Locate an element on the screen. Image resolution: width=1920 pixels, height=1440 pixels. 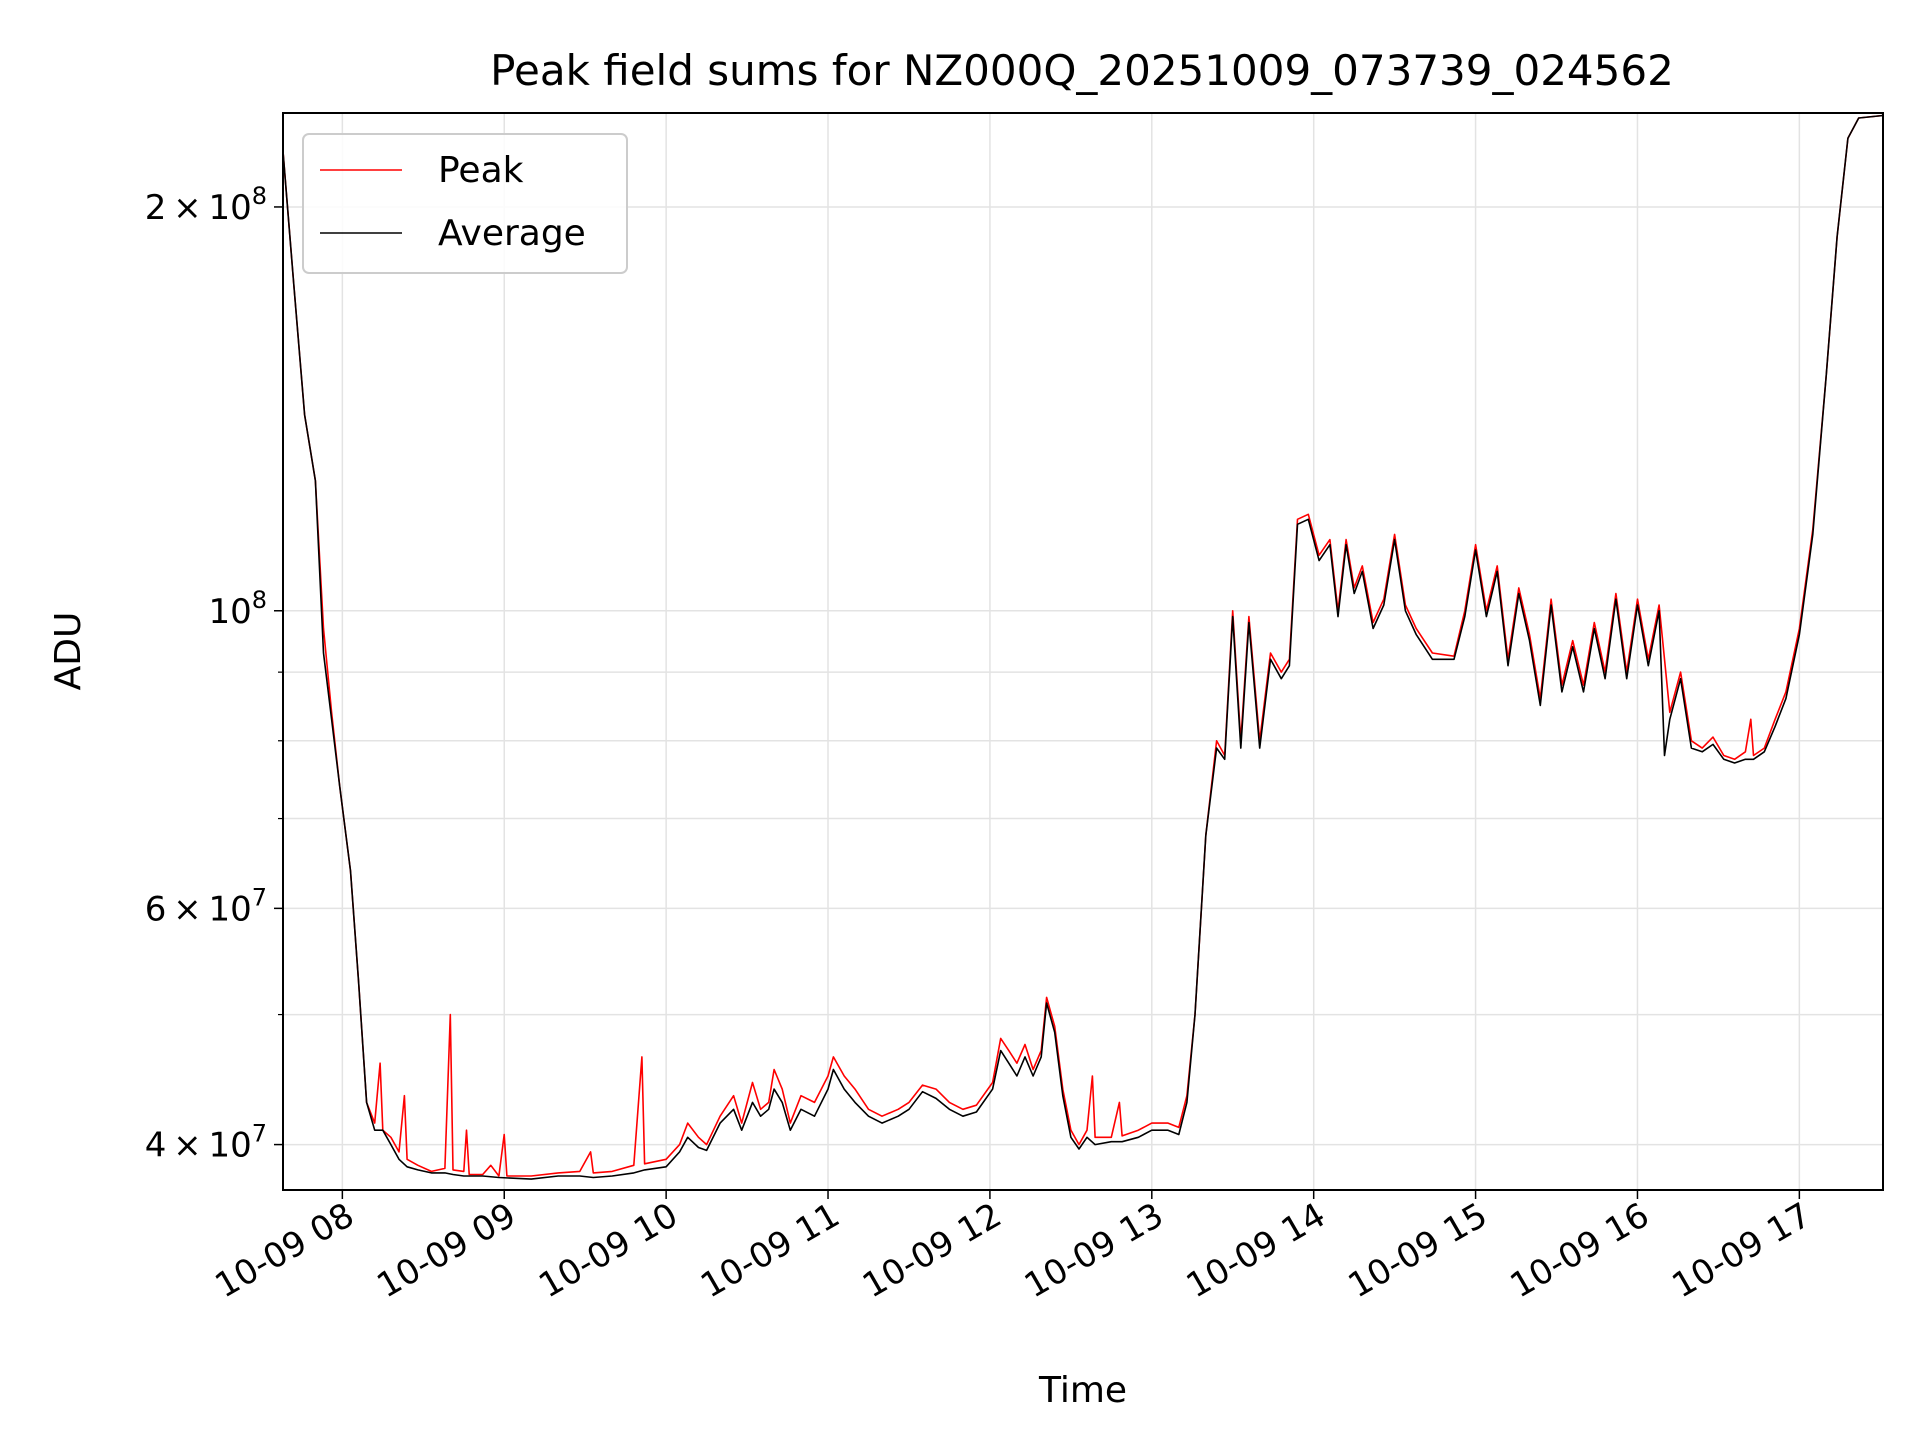
legend-box is located at coordinates (465, 203).